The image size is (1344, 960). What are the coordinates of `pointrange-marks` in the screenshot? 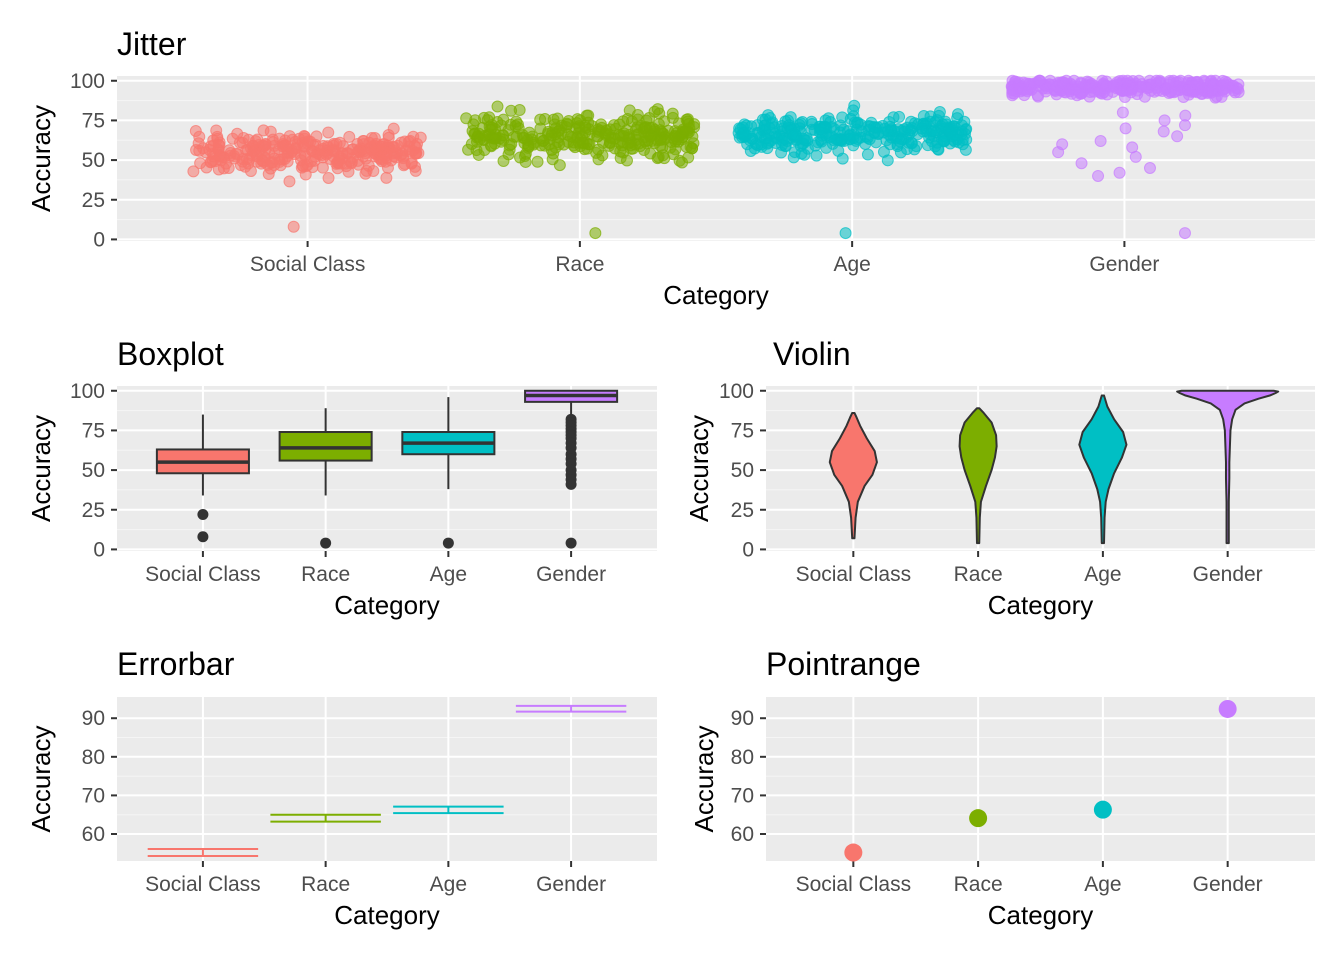 It's located at (1040, 780).